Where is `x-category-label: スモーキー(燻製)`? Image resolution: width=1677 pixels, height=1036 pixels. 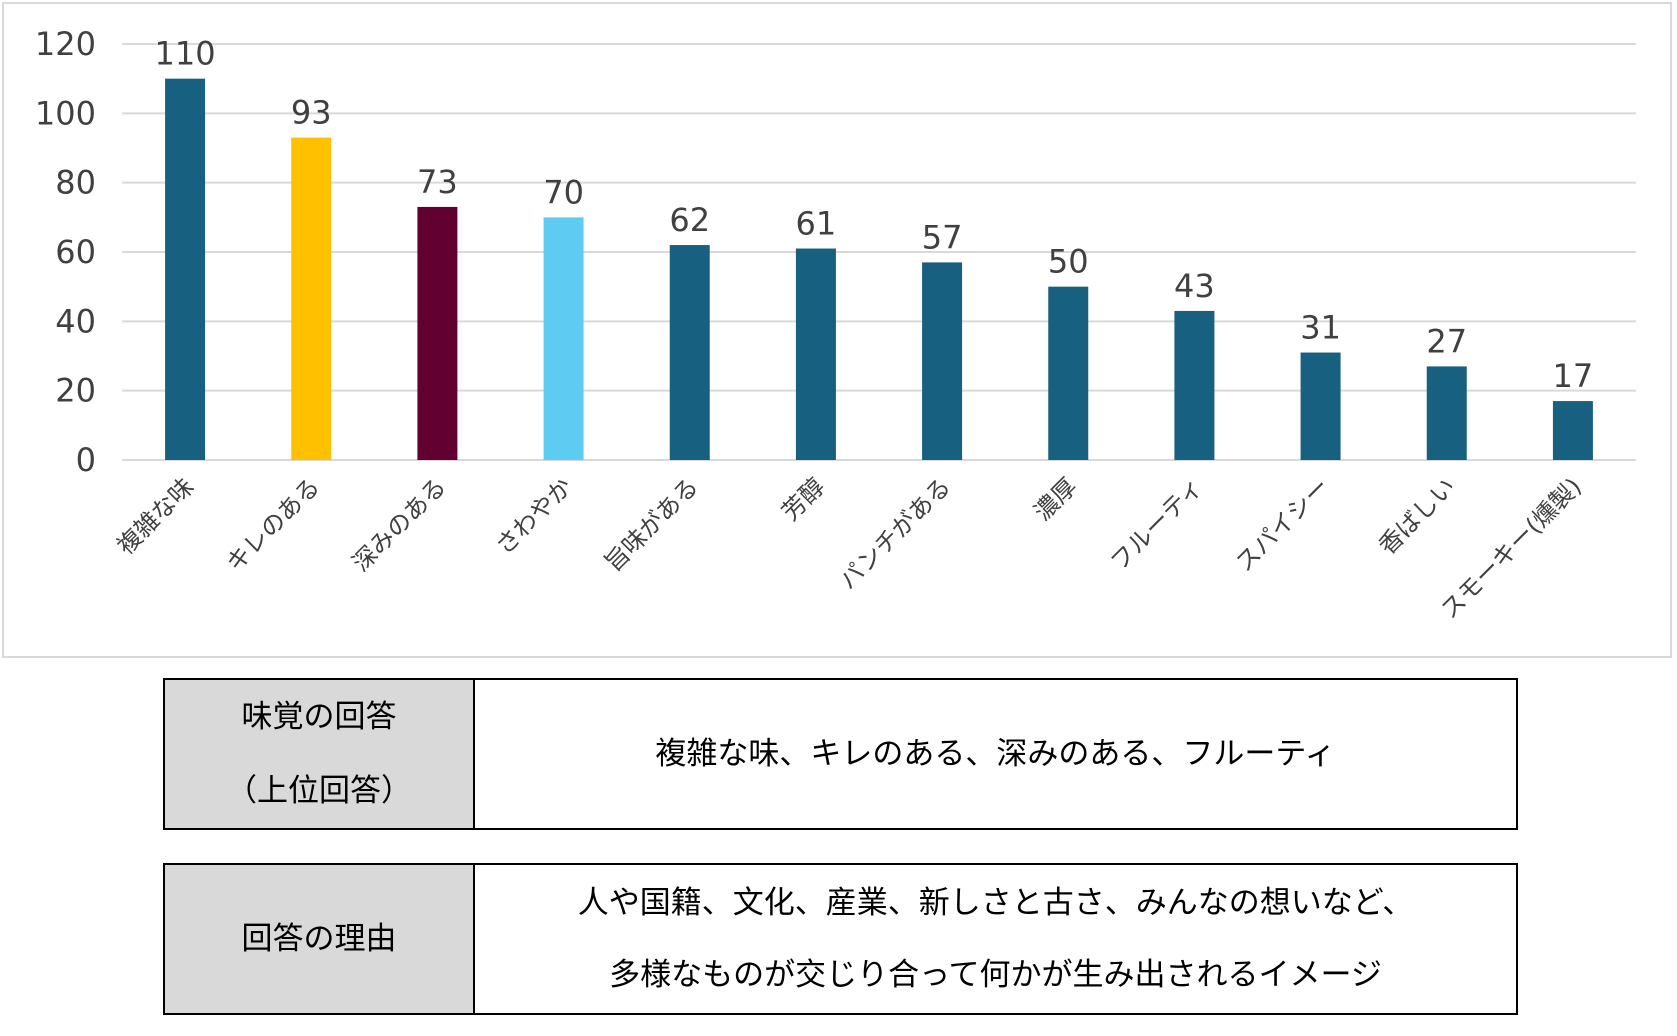
x-category-label: スモーキー(燻製) is located at coordinates (1511, 548).